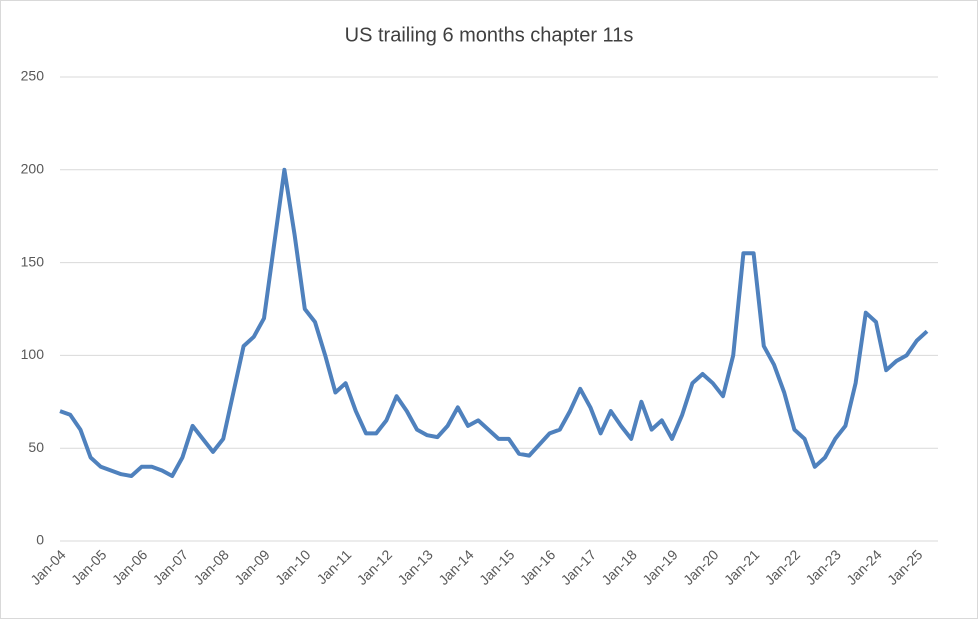  What do you see at coordinates (33, 261) in the screenshot?
I see `y-tick-label: 150` at bounding box center [33, 261].